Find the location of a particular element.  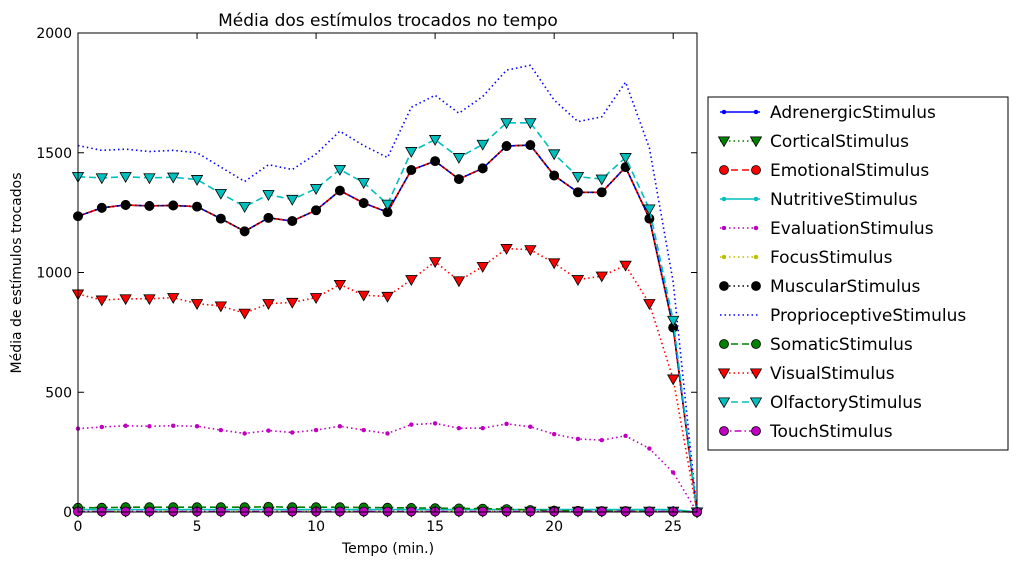

x-tick-label: 25 is located at coordinates (673, 527).